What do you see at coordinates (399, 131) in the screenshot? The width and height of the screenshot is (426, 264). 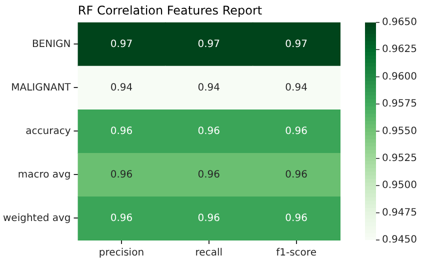 I see `color-bar-label: 0.9550` at bounding box center [399, 131].